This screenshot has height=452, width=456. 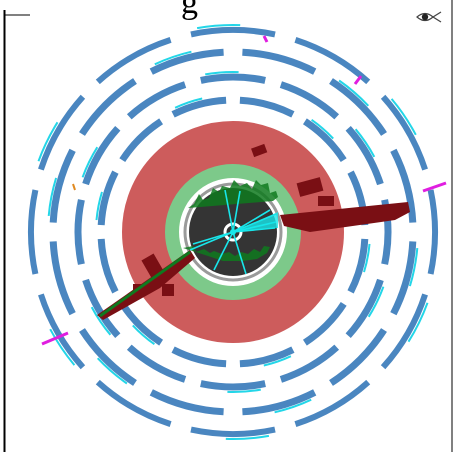 I want to click on header-title-fragment: g, so click(x=189, y=10).